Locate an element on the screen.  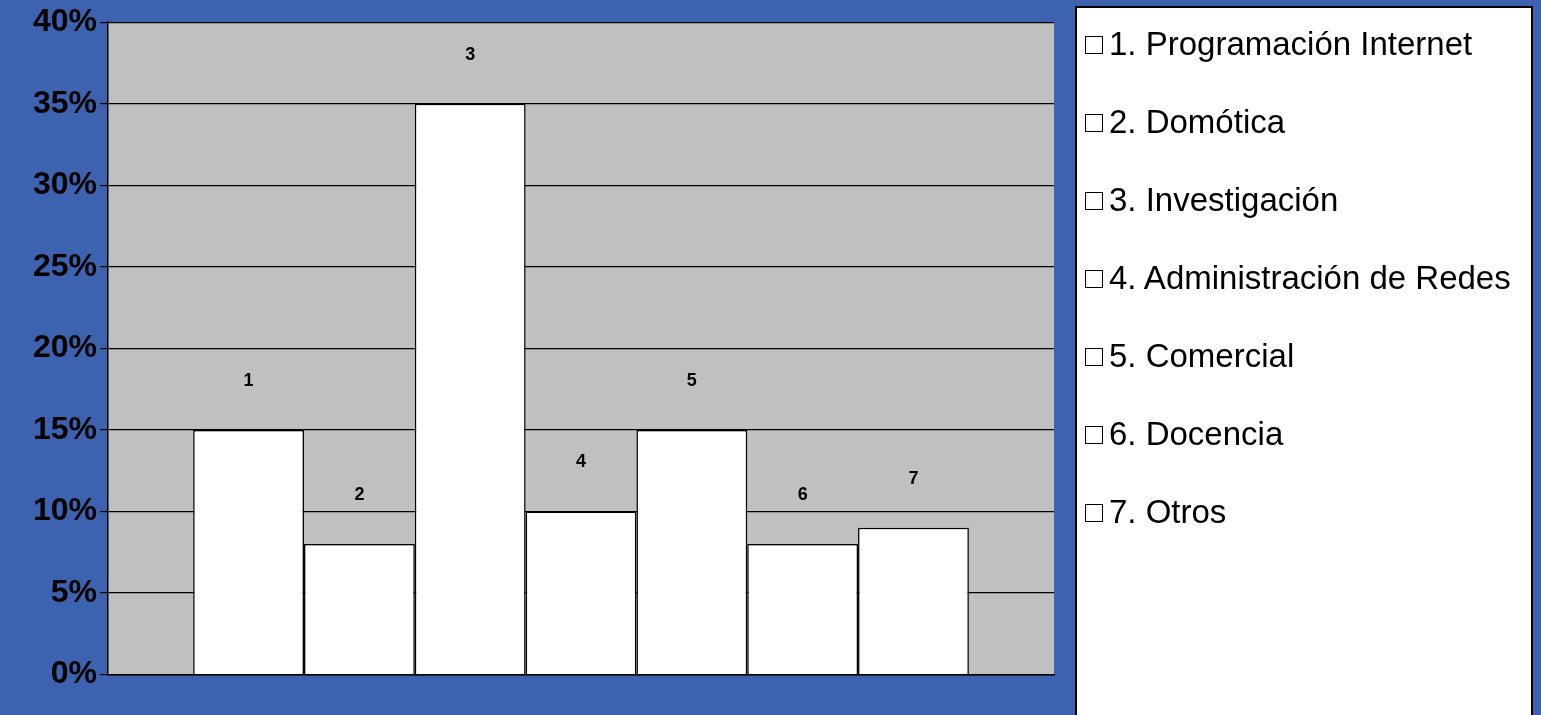
legend-label: 6. Docencia is located at coordinates (1196, 434).